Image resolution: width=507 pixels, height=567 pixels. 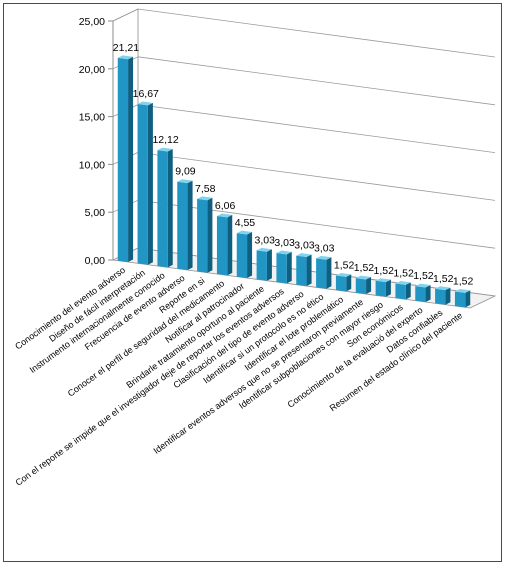 What do you see at coordinates (185, 172) in the screenshot?
I see `data-label: 9,09` at bounding box center [185, 172].